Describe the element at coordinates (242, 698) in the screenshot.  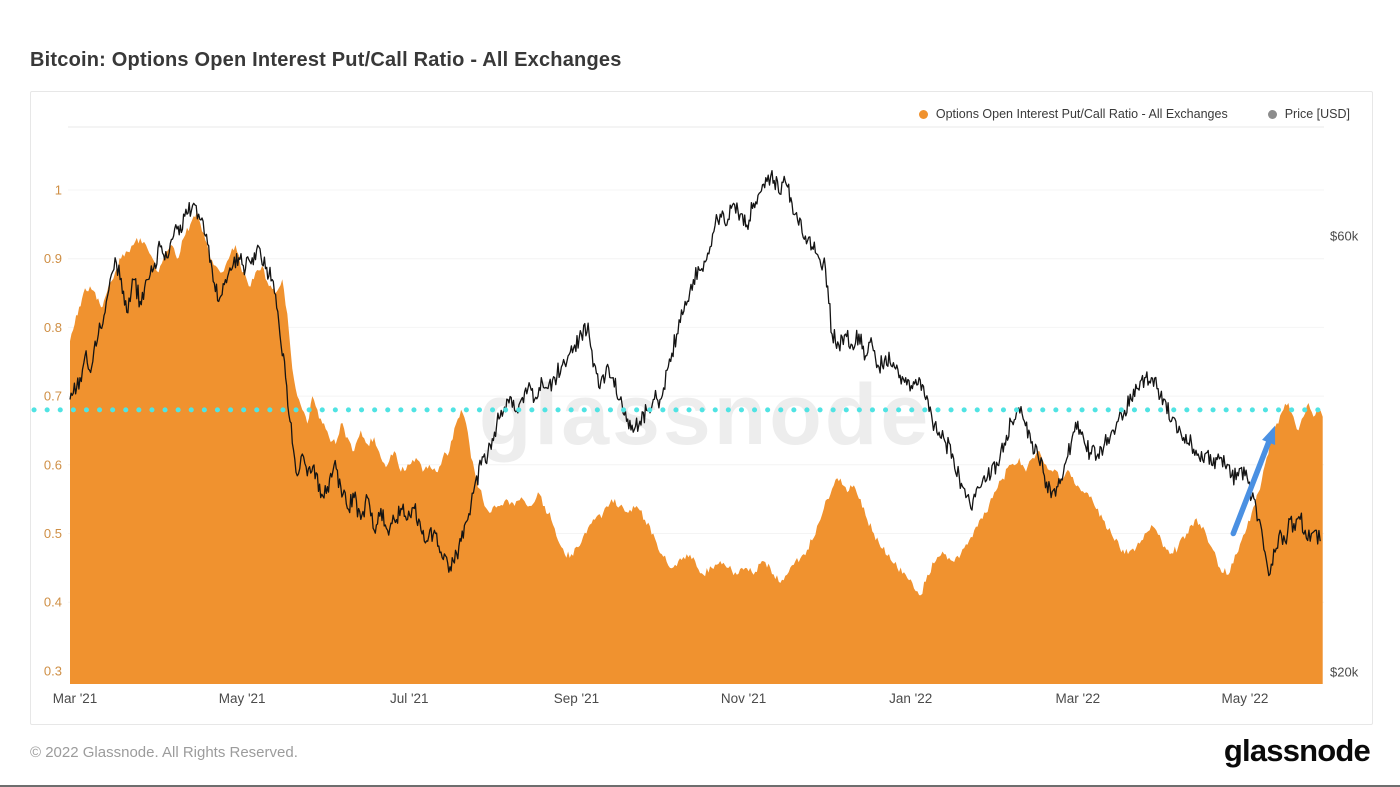
I see `x-axis-tick-label: May '21` at that location.